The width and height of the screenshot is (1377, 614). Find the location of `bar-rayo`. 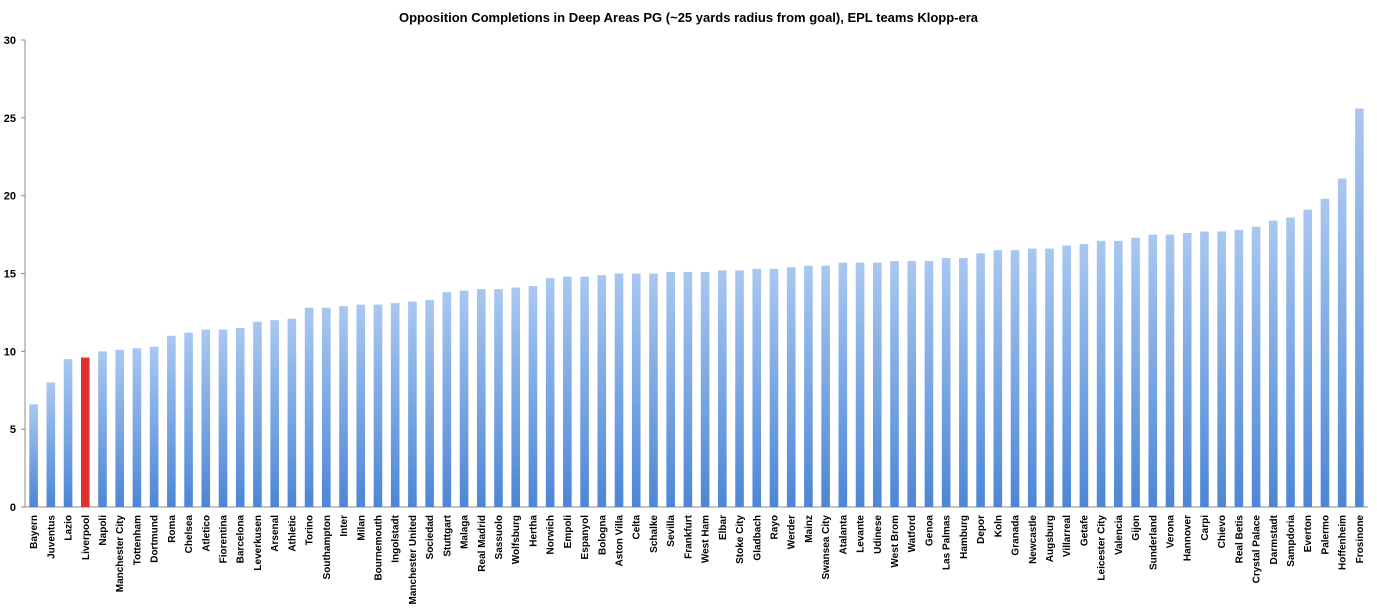

bar-rayo is located at coordinates (774, 387).